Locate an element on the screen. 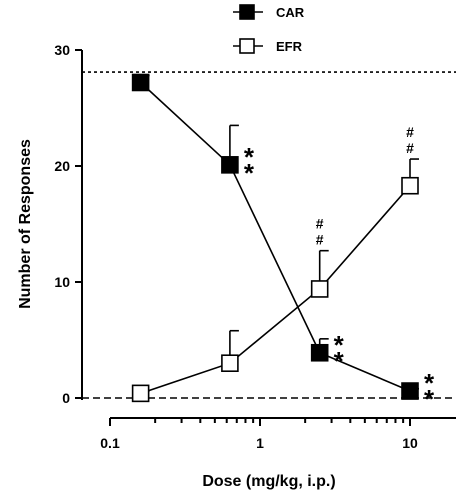 This screenshot has height=494, width=458. y-tick-label: 0 is located at coordinates (66, 398).